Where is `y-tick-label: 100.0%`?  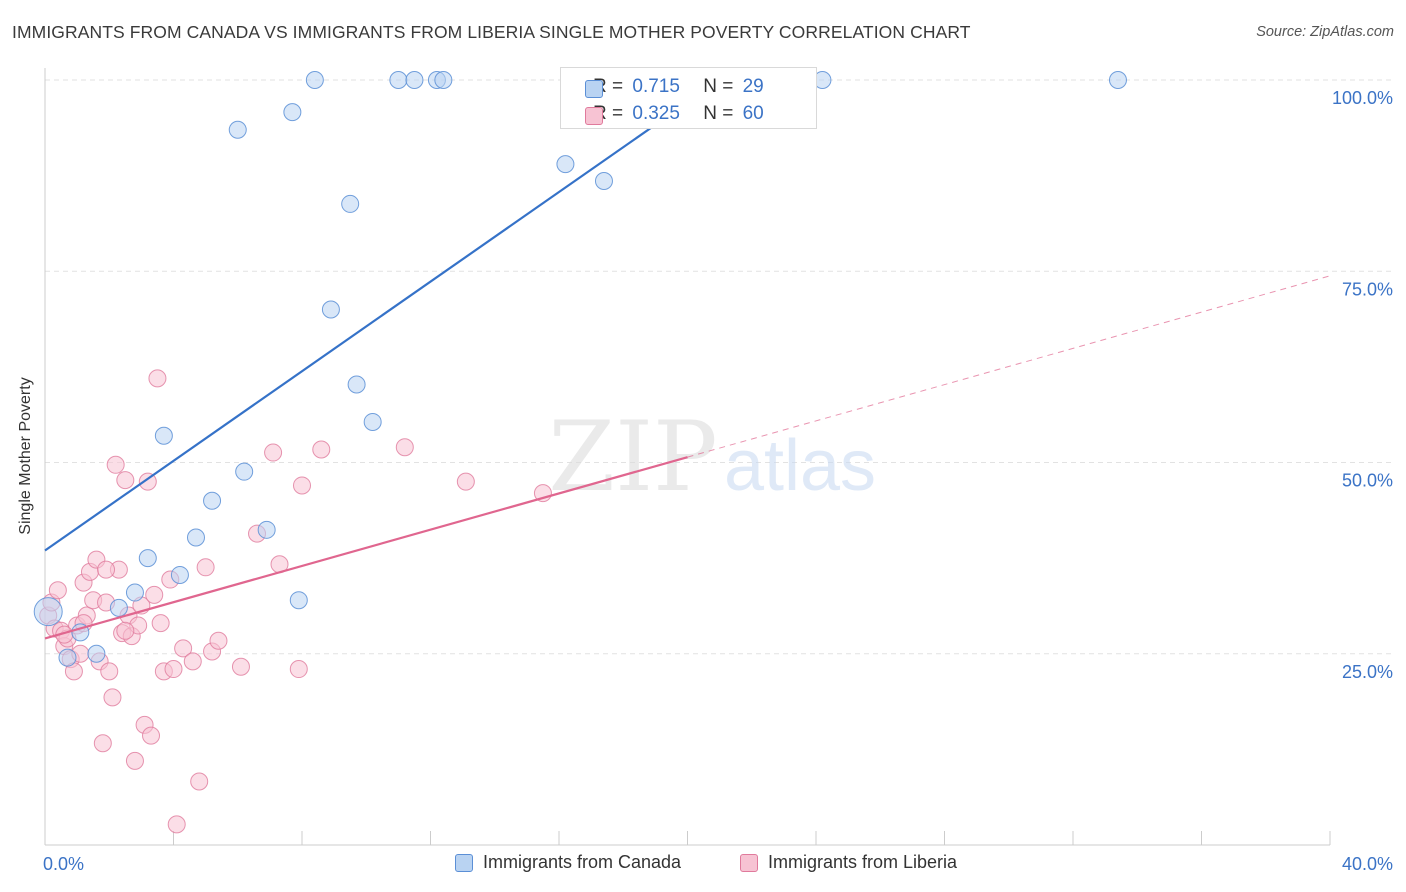
y-tick-label: 100.0% is located at coordinates (1362, 98).